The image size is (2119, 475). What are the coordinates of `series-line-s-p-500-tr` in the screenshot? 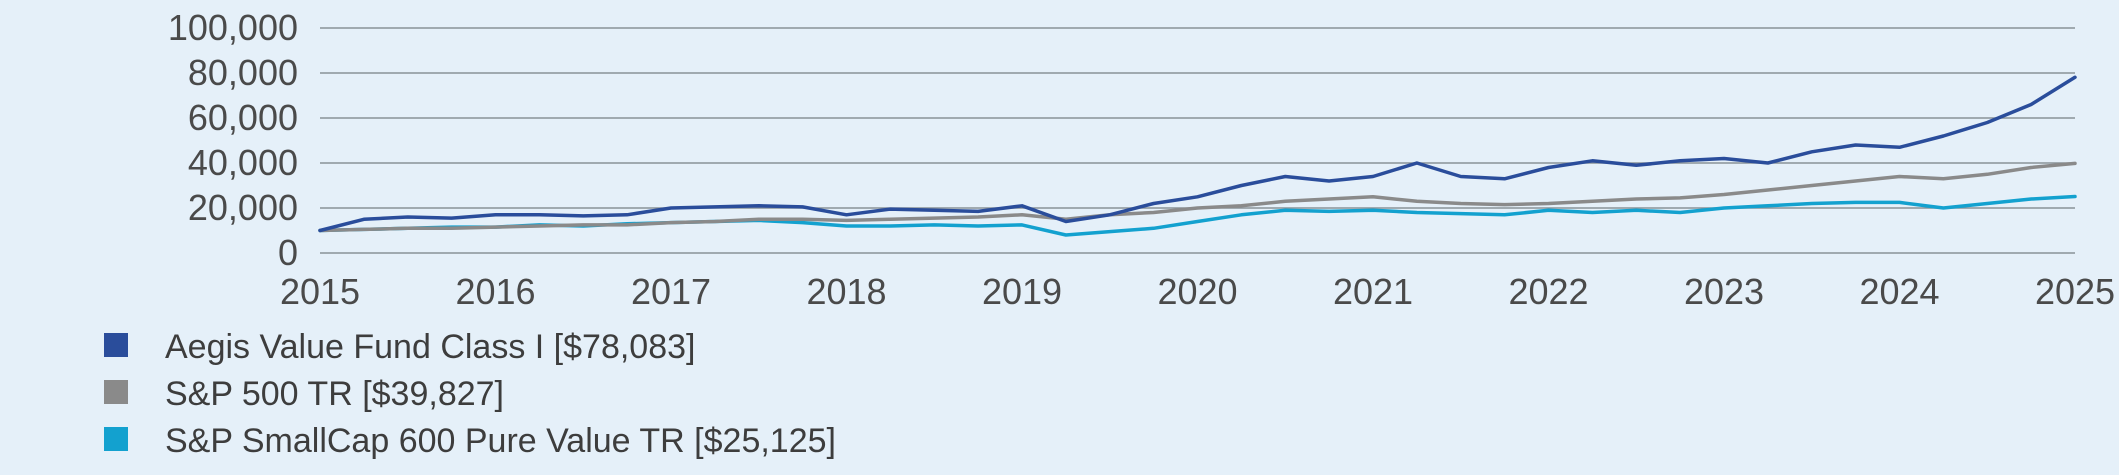 It's located at (1197, 197).